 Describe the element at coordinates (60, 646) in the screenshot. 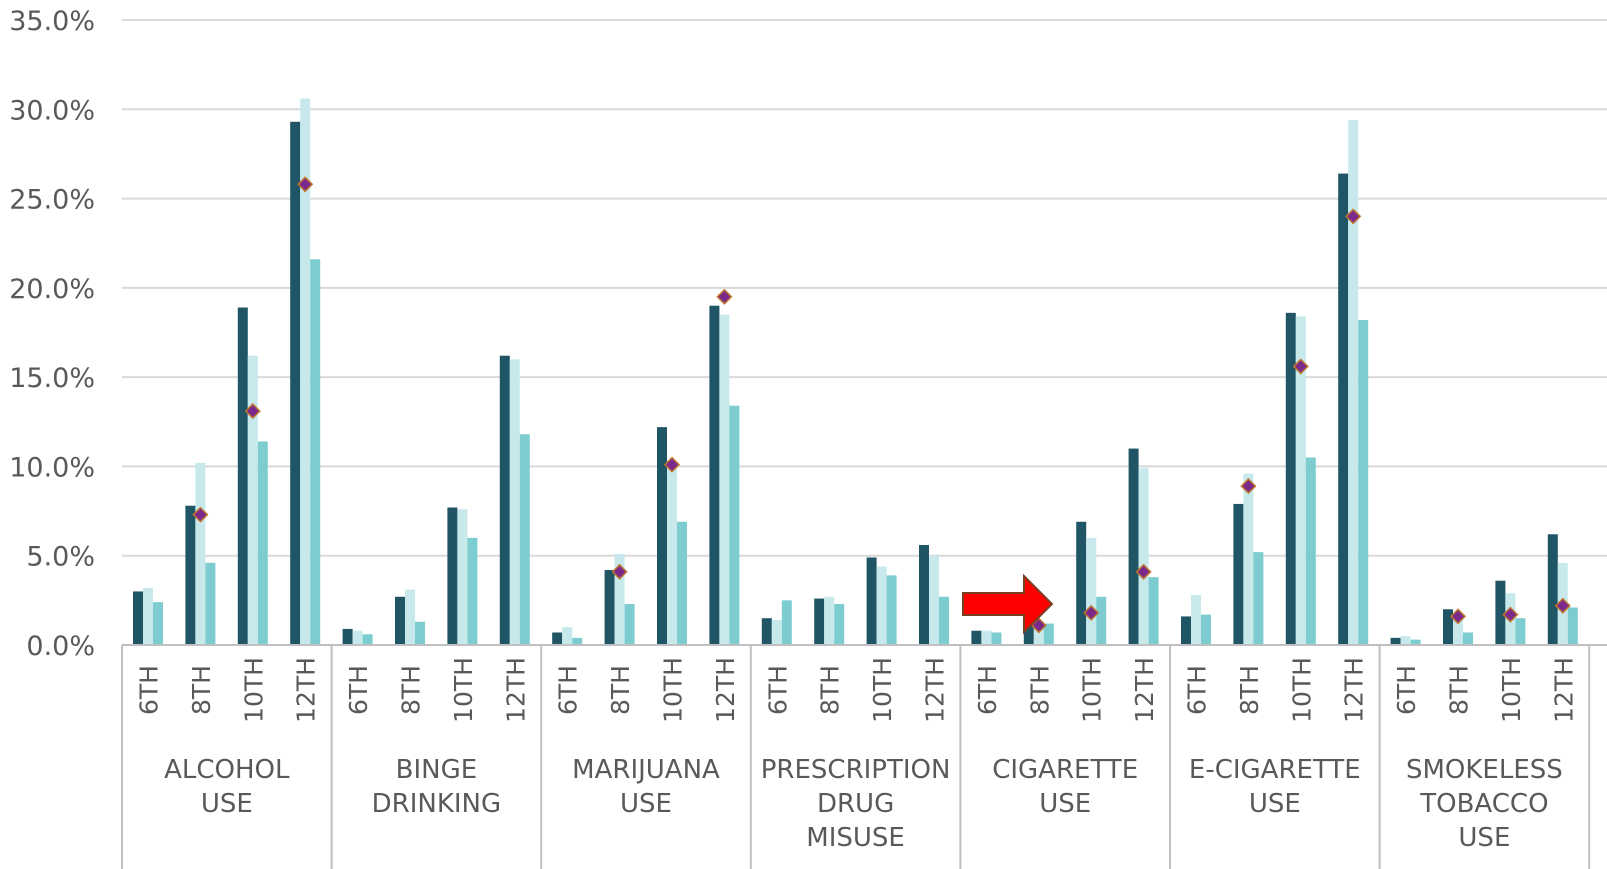

I see `y-tick-label: 0.0%` at that location.